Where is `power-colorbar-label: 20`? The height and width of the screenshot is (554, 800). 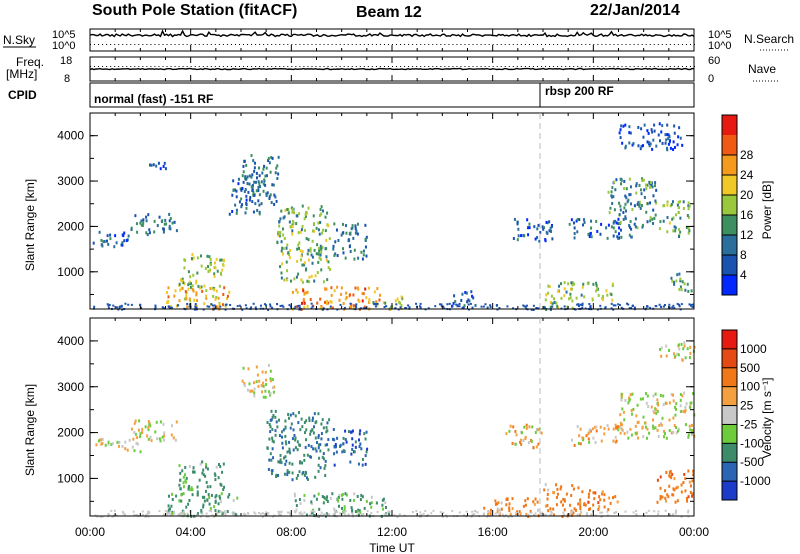 power-colorbar-label: 20 is located at coordinates (747, 195).